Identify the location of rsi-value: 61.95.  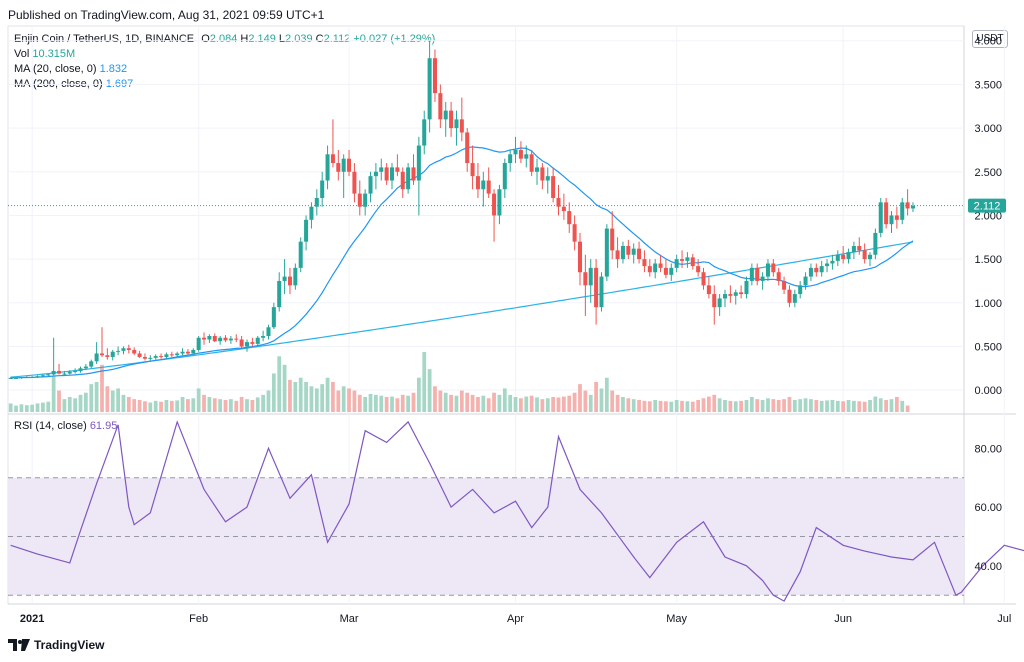
(103, 426).